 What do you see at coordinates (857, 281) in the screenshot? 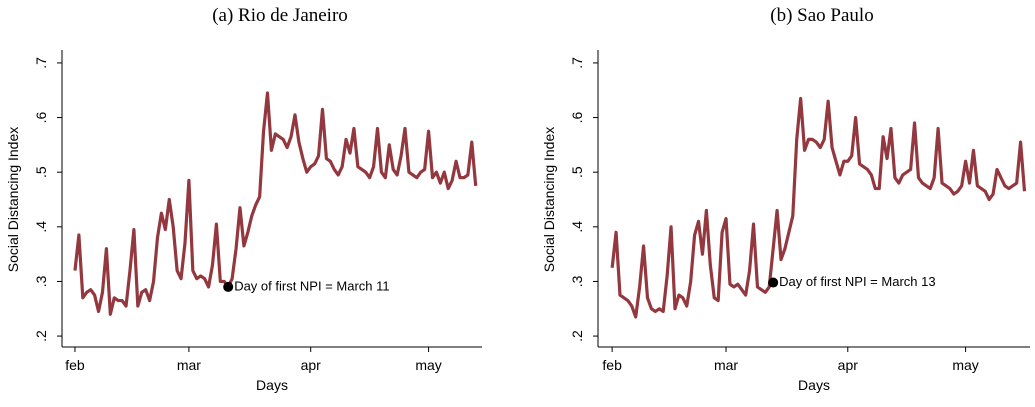
I see `annotation-text: Day of first NPI = March 13` at bounding box center [857, 281].